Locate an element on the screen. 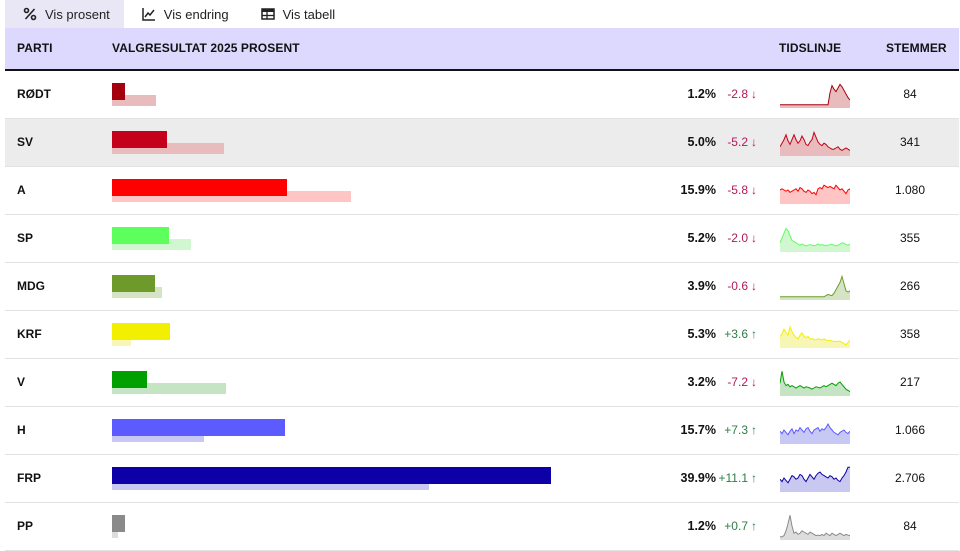 The height and width of the screenshot is (551, 960). change-value: -2.0 ↓ is located at coordinates (737, 238).